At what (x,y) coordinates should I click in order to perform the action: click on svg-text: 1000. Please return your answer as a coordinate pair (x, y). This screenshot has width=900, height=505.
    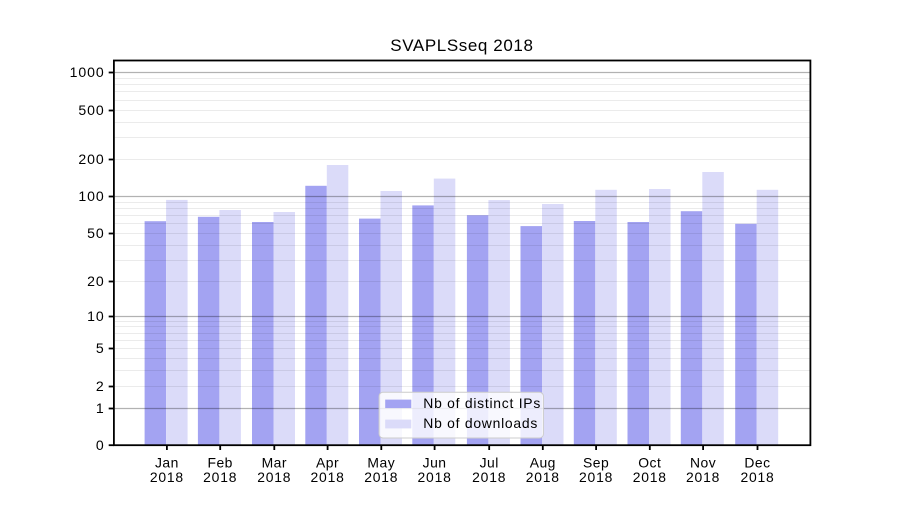
    Looking at the image, I should click on (87, 72).